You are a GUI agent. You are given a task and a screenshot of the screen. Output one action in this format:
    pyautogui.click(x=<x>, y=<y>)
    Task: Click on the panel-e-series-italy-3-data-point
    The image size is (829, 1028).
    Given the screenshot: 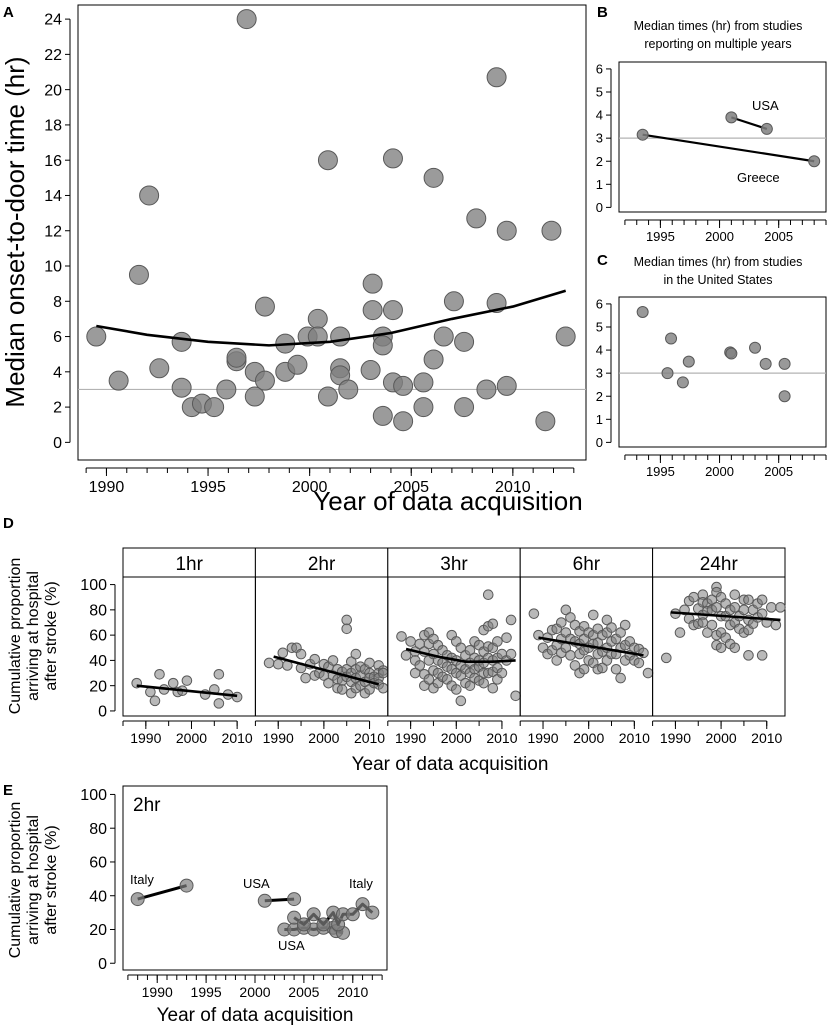 What is the action you would take?
    pyautogui.click(x=294, y=917)
    